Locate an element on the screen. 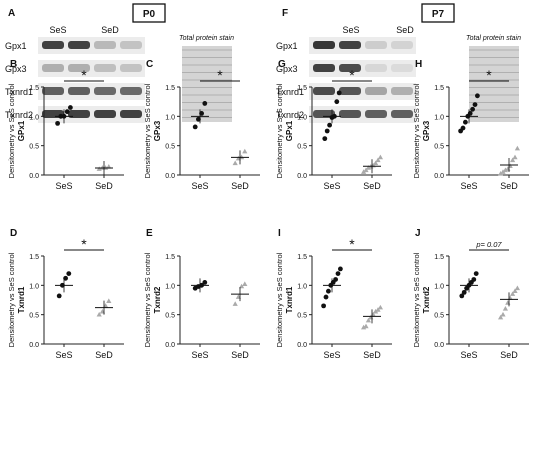 The image size is (550, 458). age-label: P7 is located at coordinates (438, 14).